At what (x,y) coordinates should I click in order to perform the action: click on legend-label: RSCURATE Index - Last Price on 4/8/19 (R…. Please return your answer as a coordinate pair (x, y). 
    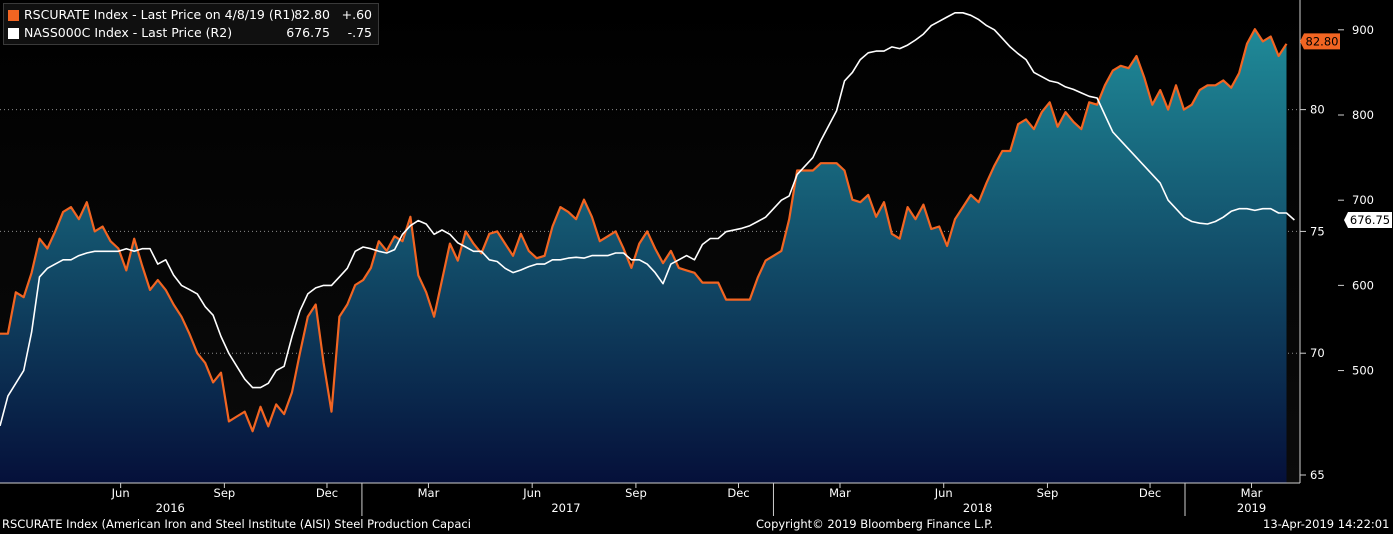
    Looking at the image, I should click on (160, 14).